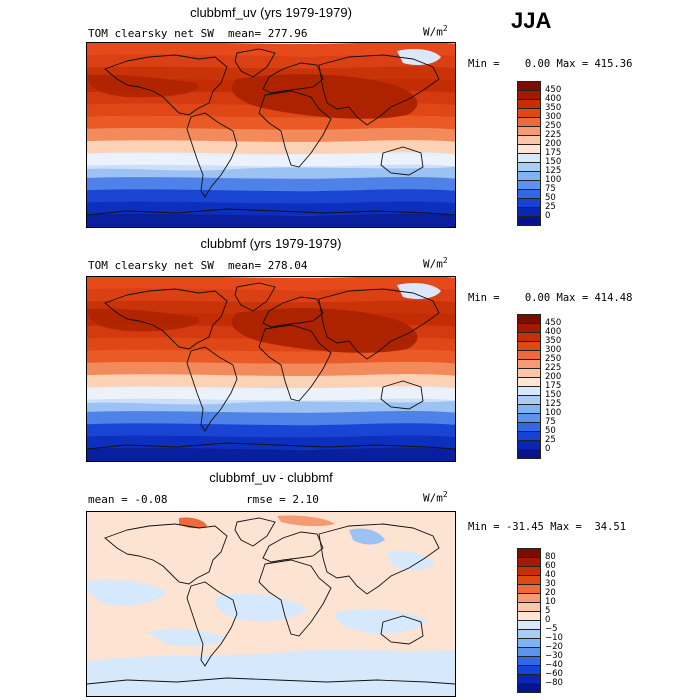  What do you see at coordinates (551, 629) in the screenshot?
I see `colorbar-label: −5` at bounding box center [551, 629].